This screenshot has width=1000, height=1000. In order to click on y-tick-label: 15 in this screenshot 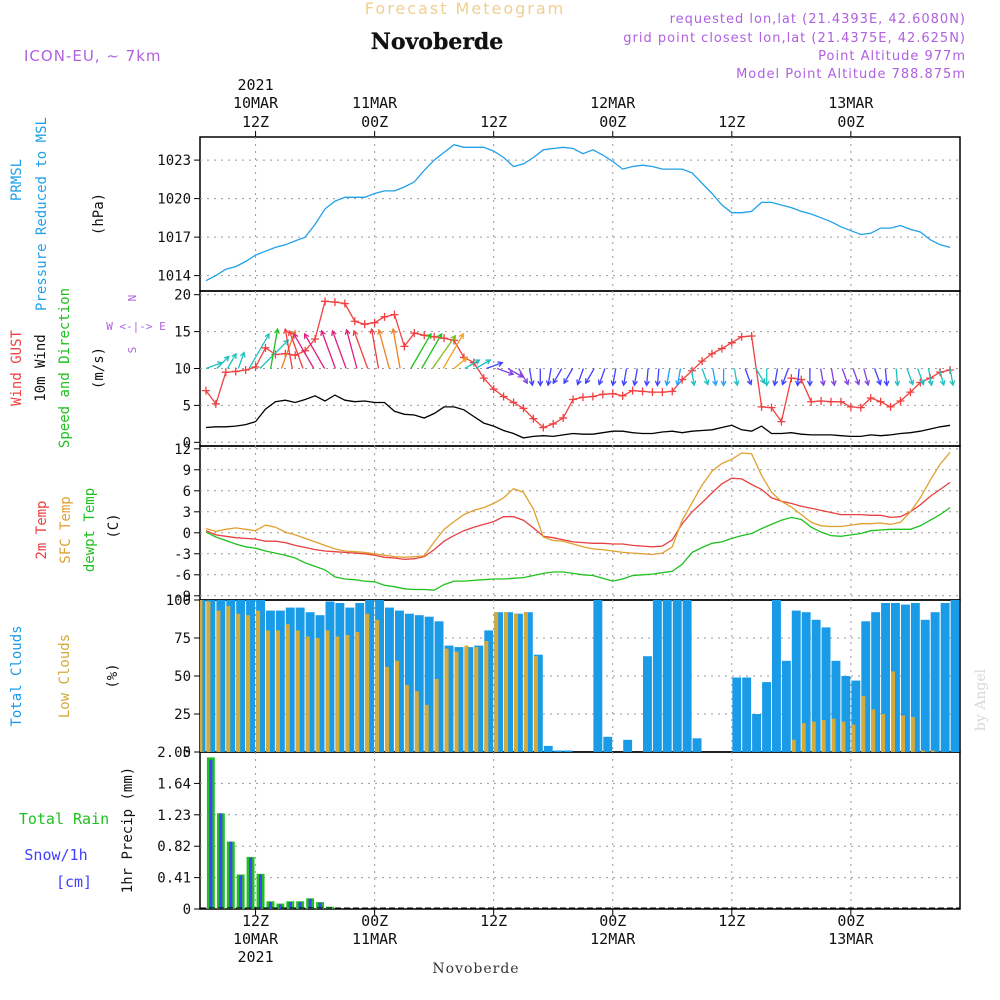, I will do `click(182, 333)`.